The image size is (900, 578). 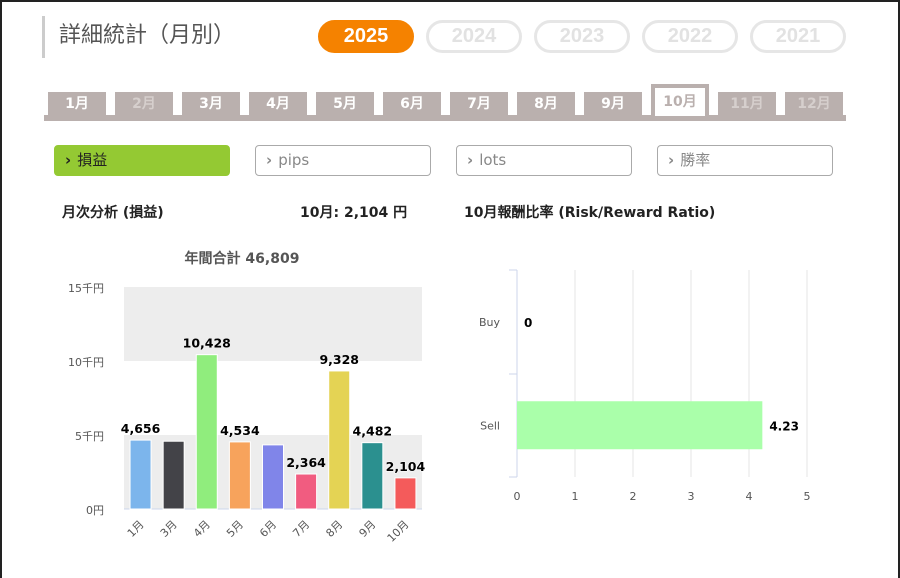 I want to click on year-2022: 2022, so click(x=690, y=36).